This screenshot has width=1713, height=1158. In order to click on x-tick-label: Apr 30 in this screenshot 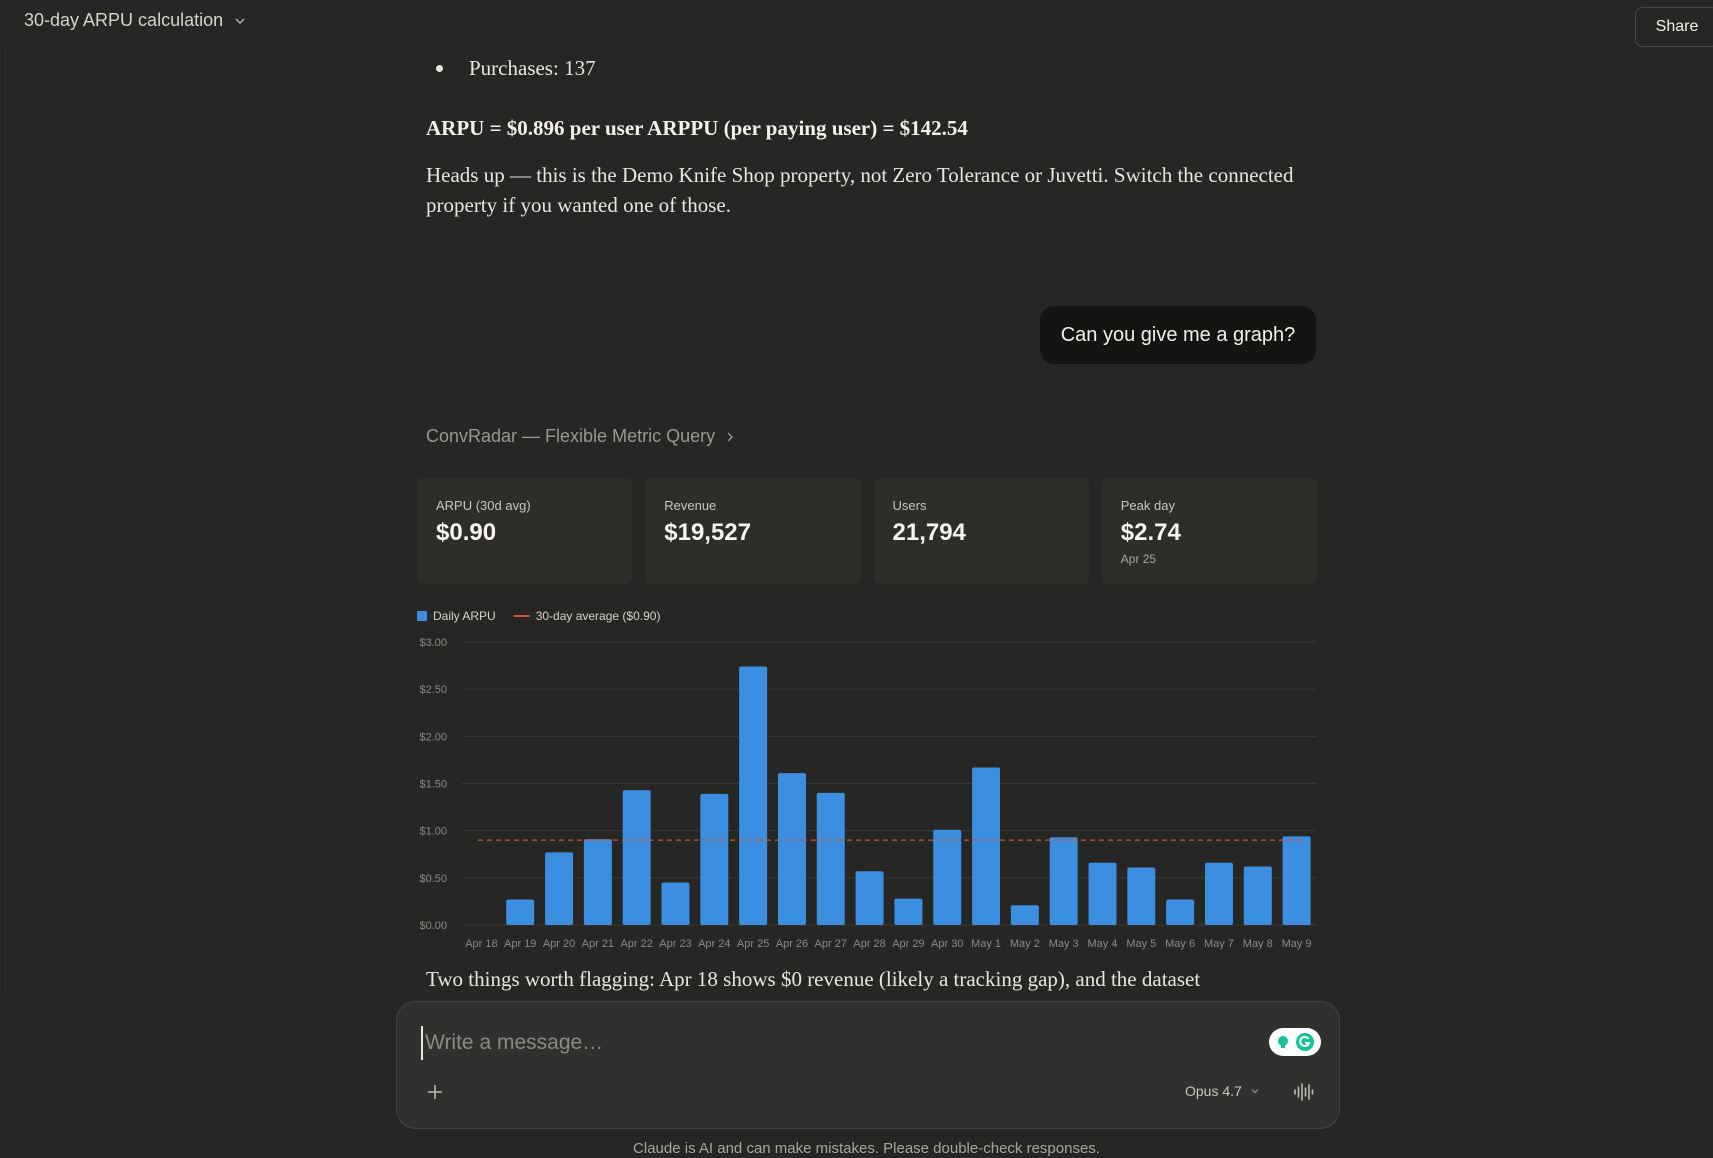, I will do `click(947, 944)`.